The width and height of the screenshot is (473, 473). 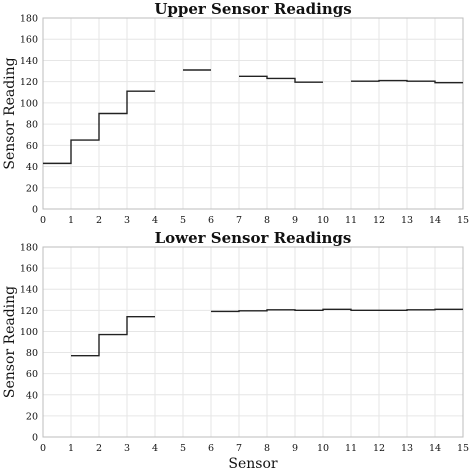 What do you see at coordinates (183, 448) in the screenshot?
I see `chart-2-x-tick-label: 5` at bounding box center [183, 448].